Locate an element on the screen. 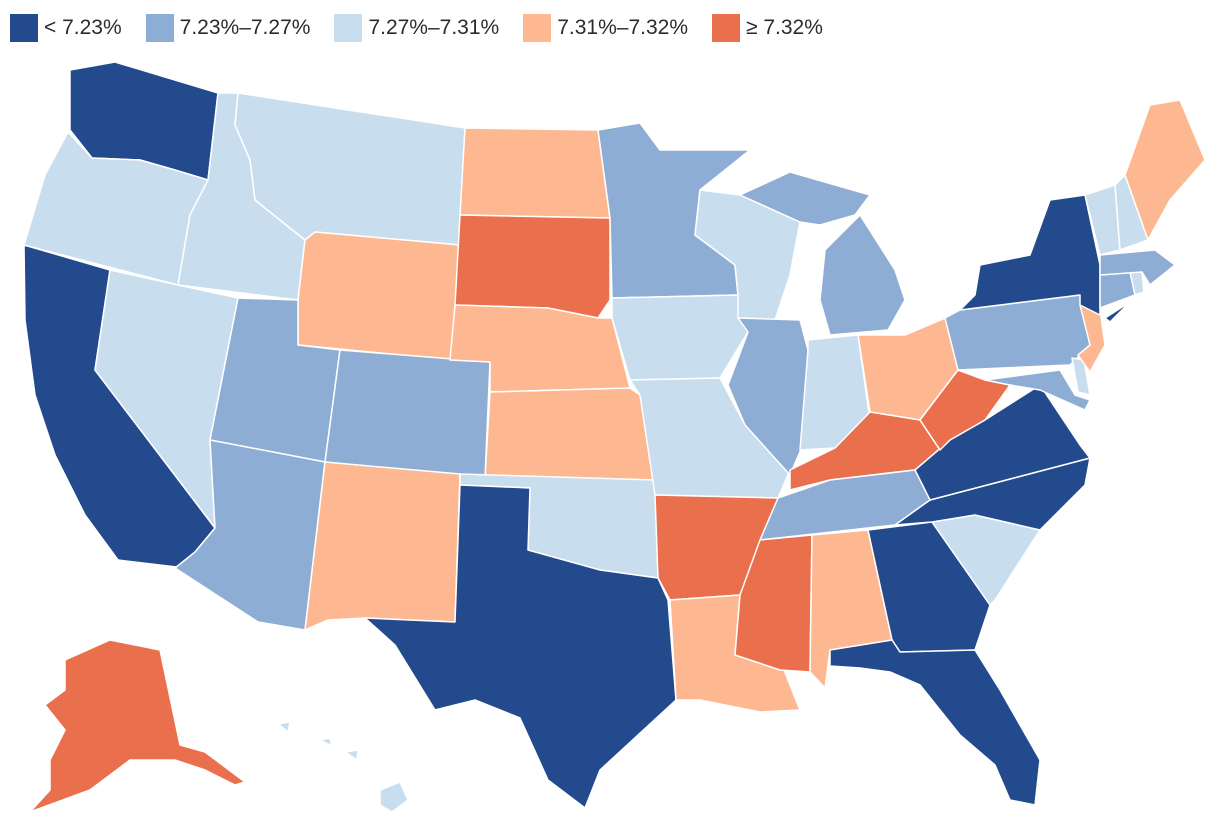 The image size is (1220, 830). legend-swatch-light-orange is located at coordinates (537, 28).